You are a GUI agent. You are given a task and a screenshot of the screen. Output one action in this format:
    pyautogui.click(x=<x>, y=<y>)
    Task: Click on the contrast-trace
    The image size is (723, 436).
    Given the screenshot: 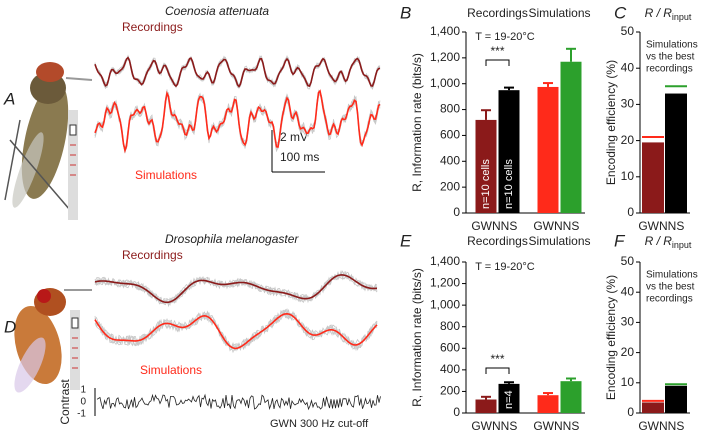 What is the action you would take?
    pyautogui.click(x=238, y=402)
    